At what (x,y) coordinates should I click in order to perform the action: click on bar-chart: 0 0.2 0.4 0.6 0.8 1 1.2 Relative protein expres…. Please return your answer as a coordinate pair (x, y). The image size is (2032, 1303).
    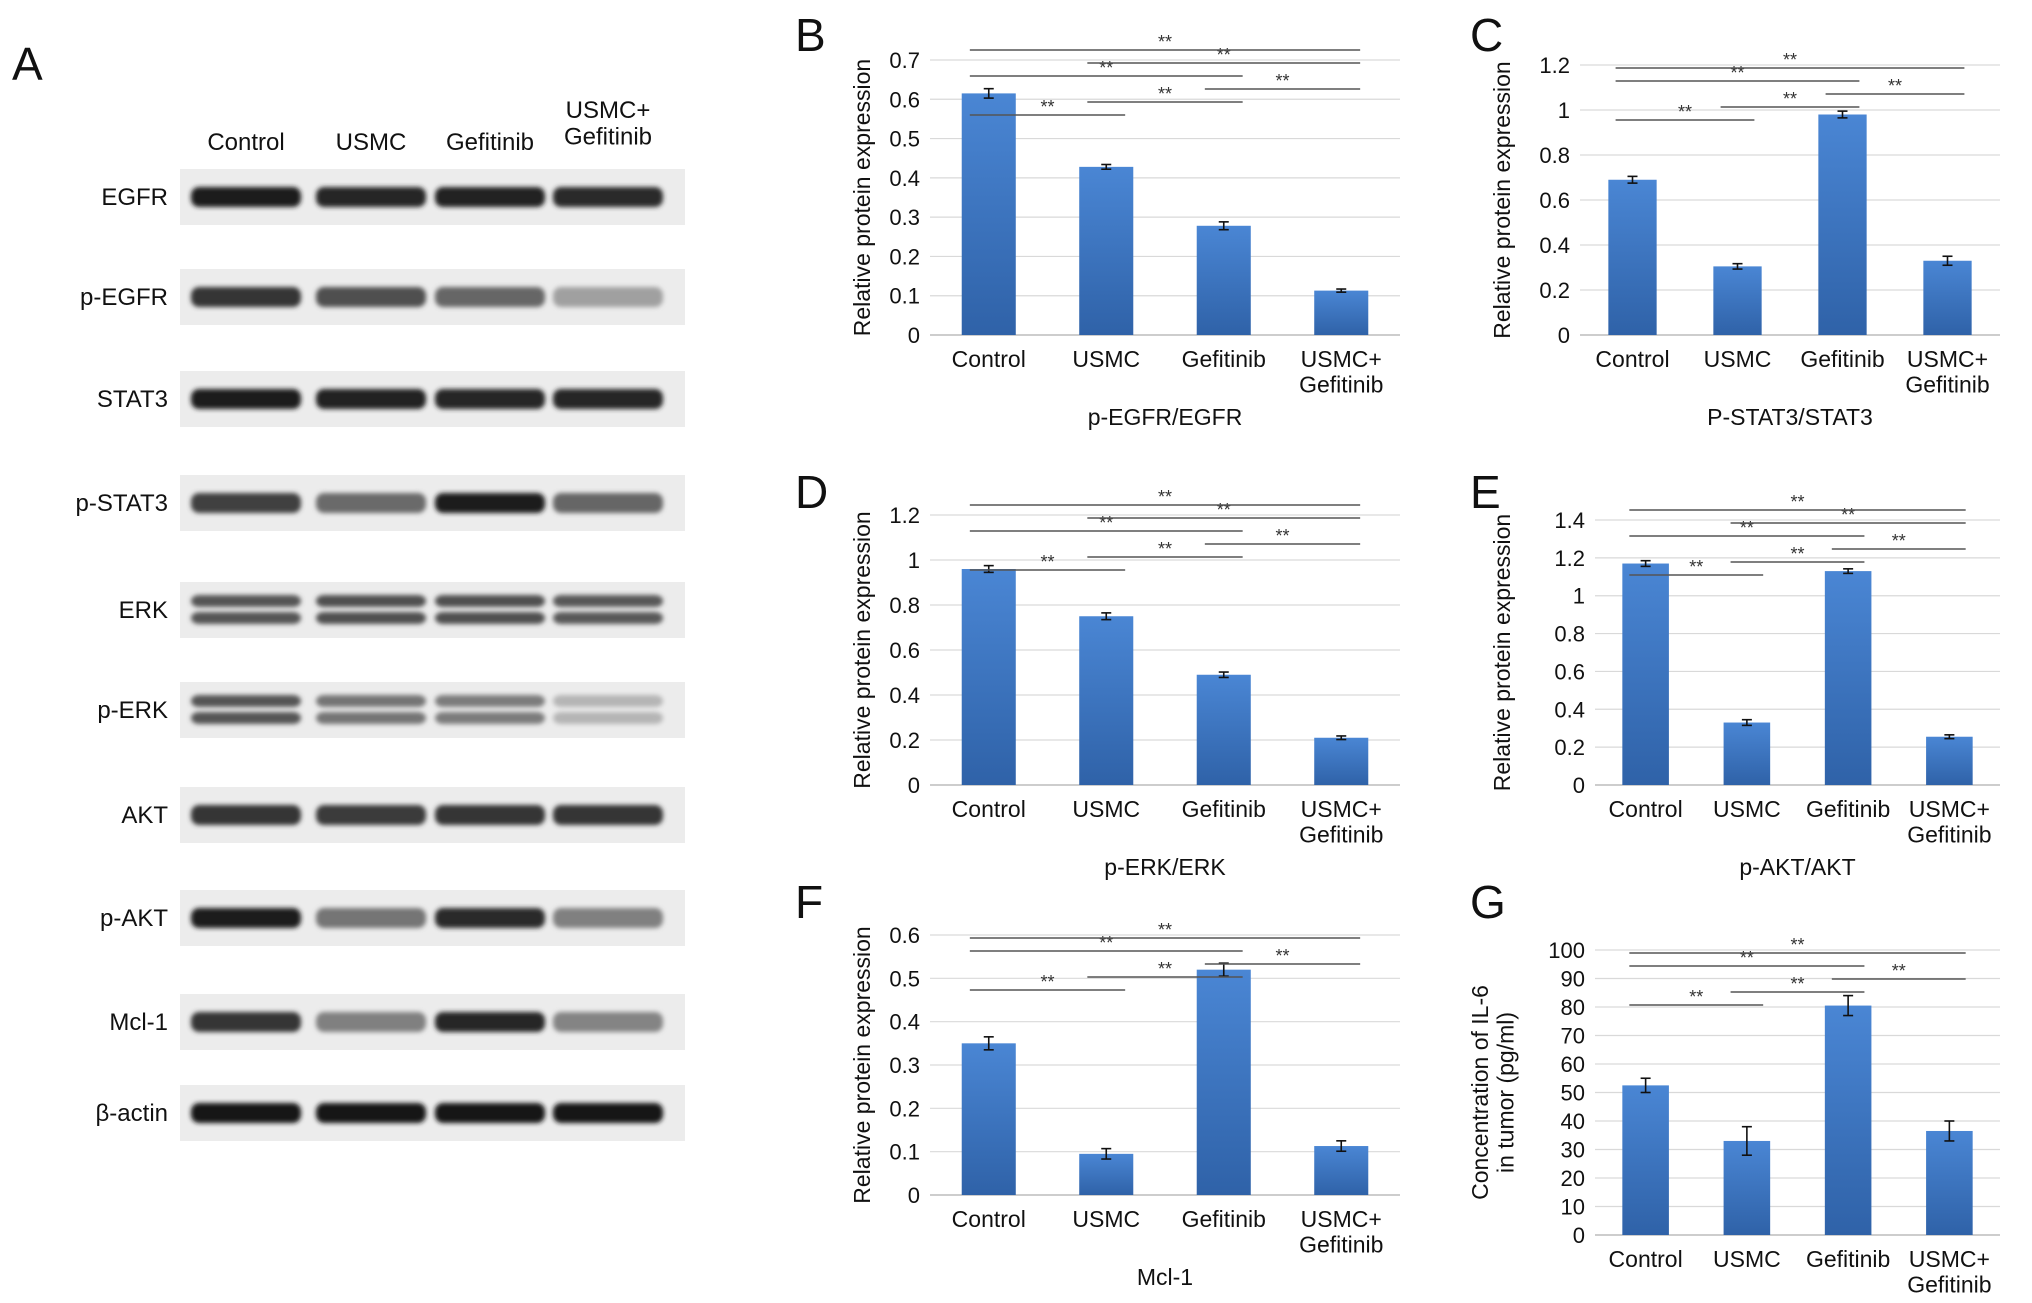
    Looking at the image, I should click on (1124, 683).